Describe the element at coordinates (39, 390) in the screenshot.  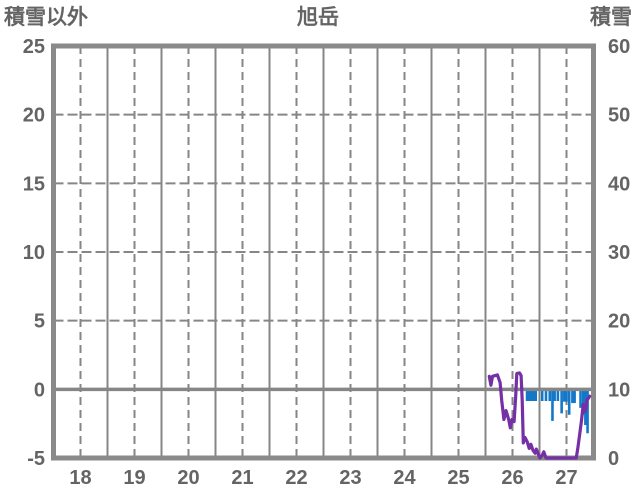
I see `left-axis-tick-label: 0` at that location.